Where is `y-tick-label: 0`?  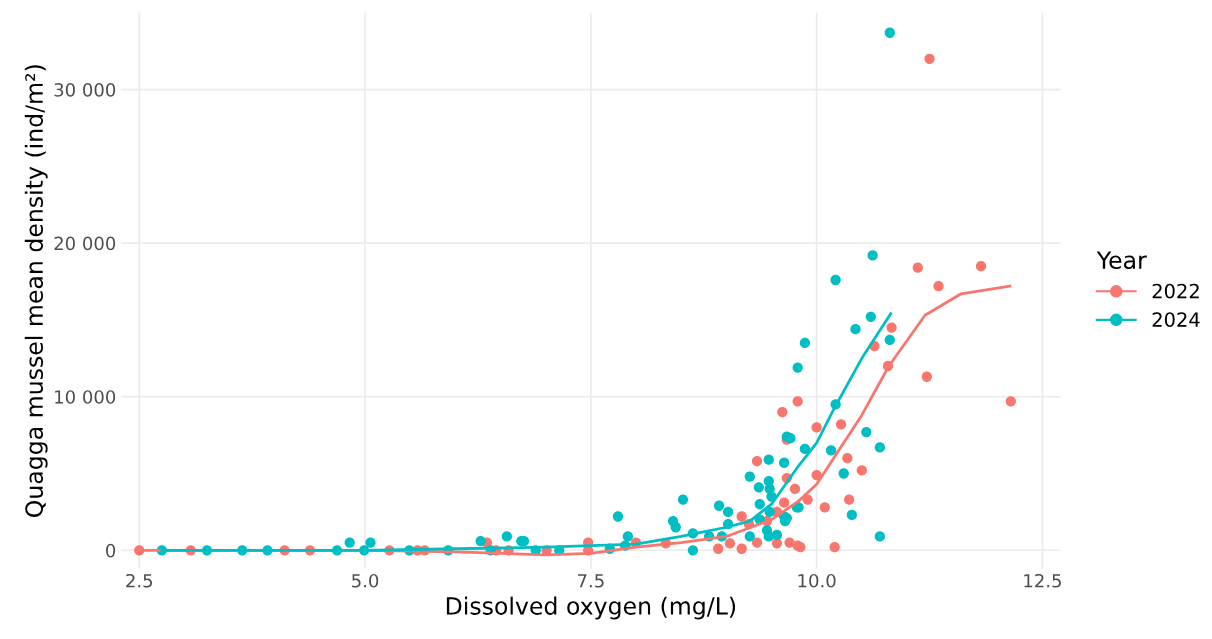
y-tick-label: 0 is located at coordinates (111, 550).